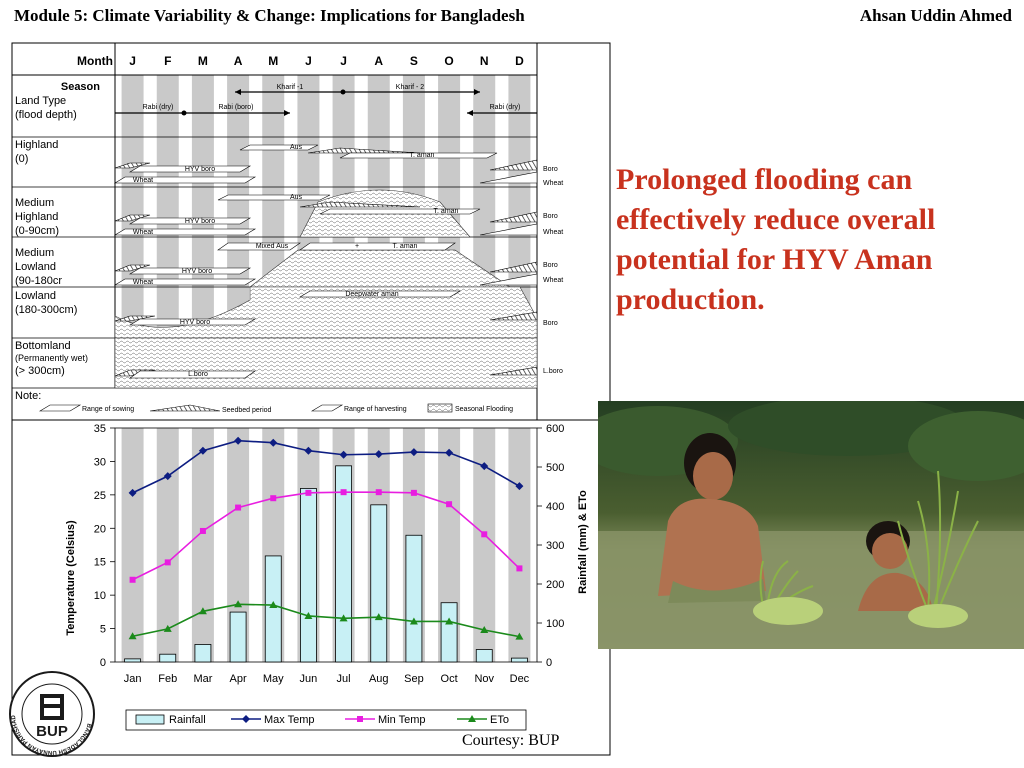  What do you see at coordinates (553, 232) in the screenshot?
I see `right-med-highland-wheat: Wheat` at bounding box center [553, 232].